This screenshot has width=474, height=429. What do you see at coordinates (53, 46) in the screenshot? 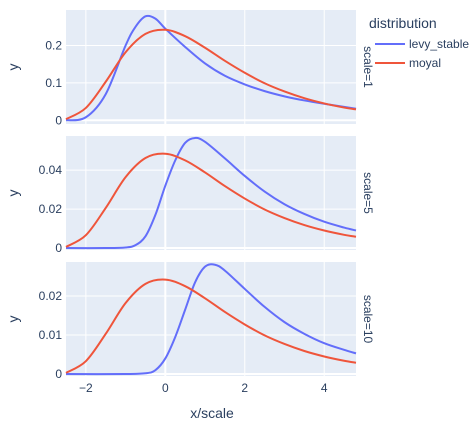
I see `y-tick-label: 0.2` at bounding box center [53, 46].